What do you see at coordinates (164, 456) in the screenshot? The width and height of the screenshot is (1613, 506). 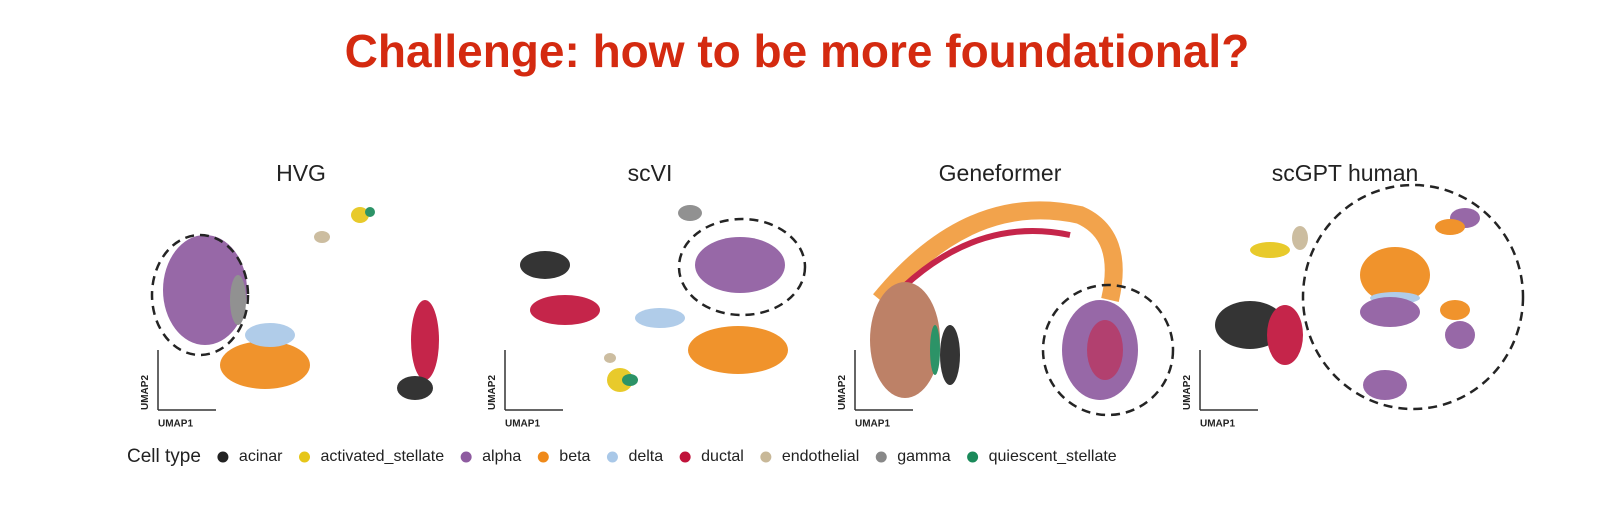 I see `legend-title: Cell type` at bounding box center [164, 456].